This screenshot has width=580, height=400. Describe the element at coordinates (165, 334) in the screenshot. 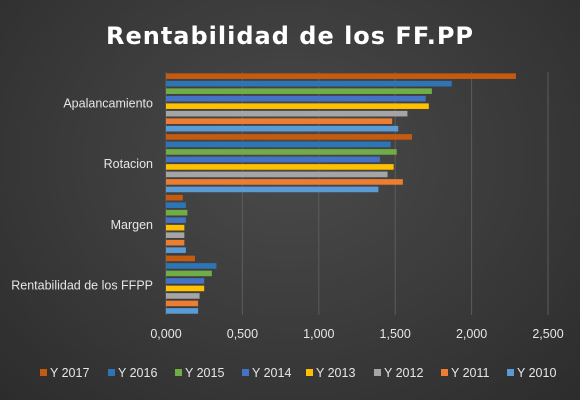

I see `x-tick-label: 0,000` at that location.